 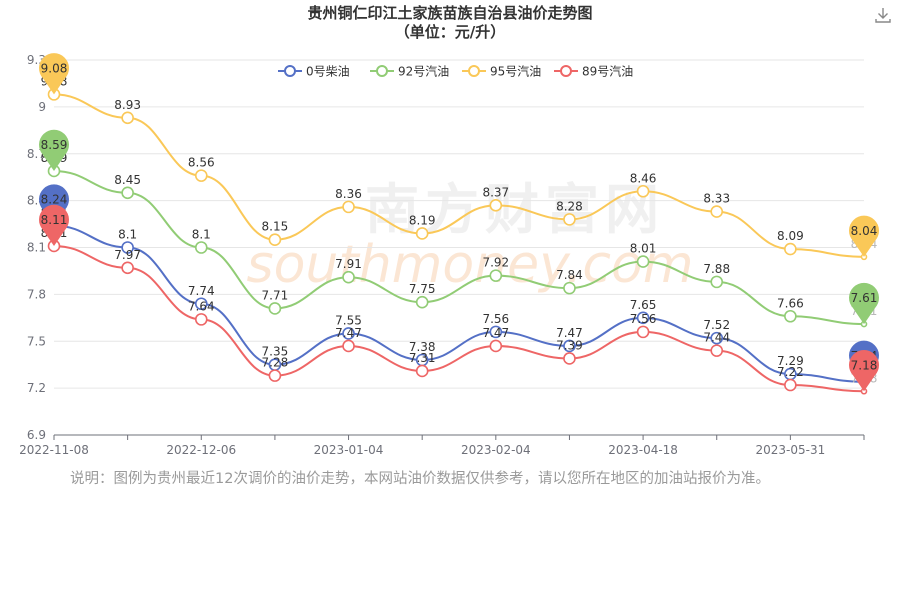 What do you see at coordinates (348, 194) in the screenshot?
I see `data-label: 8.36` at bounding box center [348, 194].